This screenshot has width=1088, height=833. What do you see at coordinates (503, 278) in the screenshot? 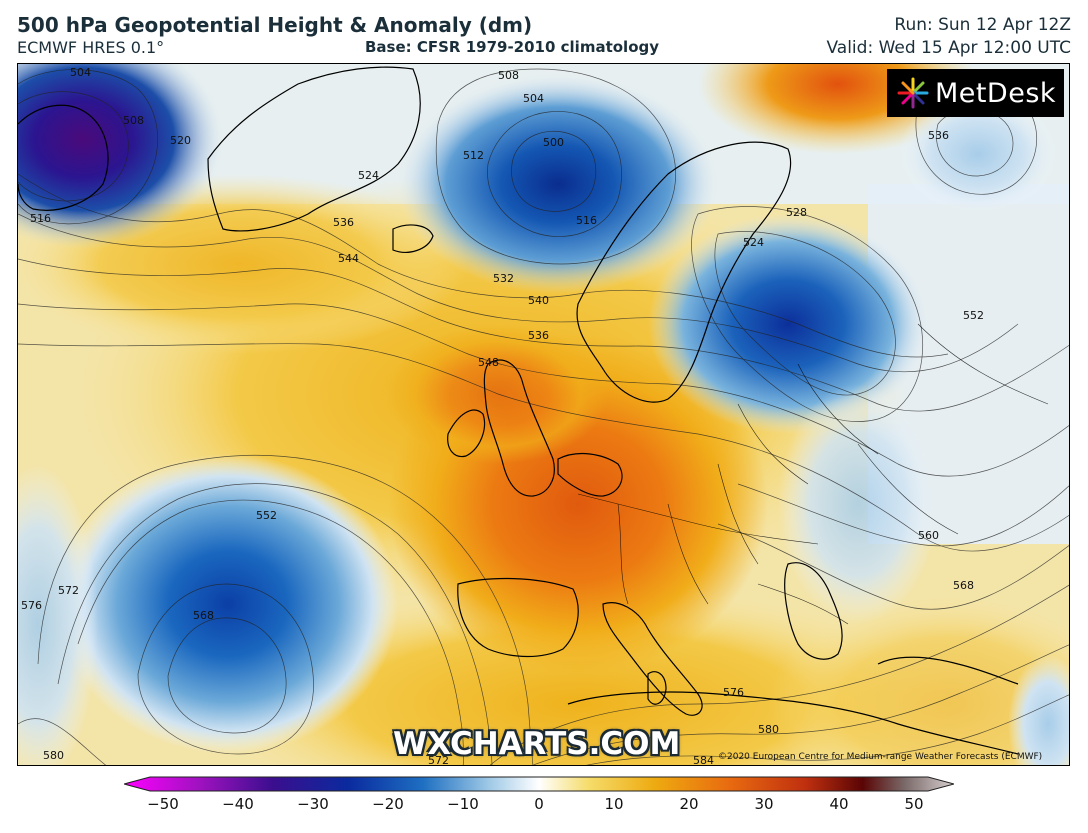
I see `contour-label: 532` at bounding box center [503, 278].